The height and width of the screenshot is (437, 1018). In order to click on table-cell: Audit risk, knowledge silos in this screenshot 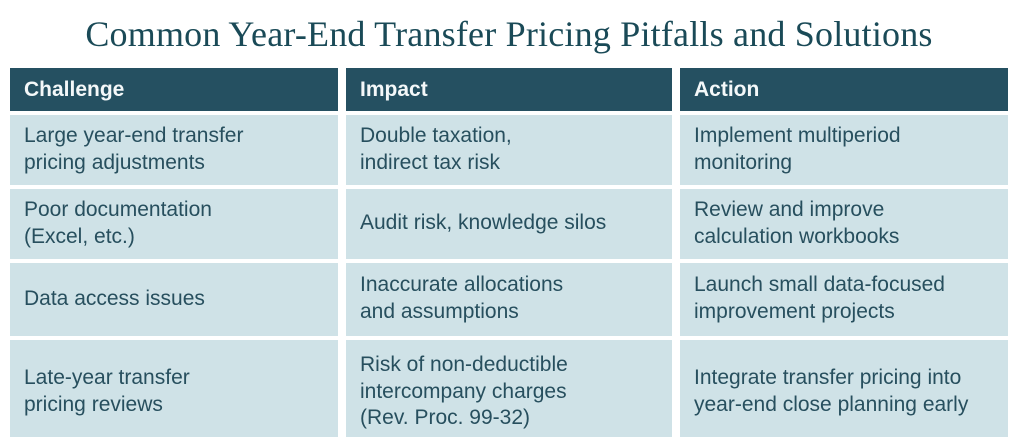, I will do `click(509, 223)`.